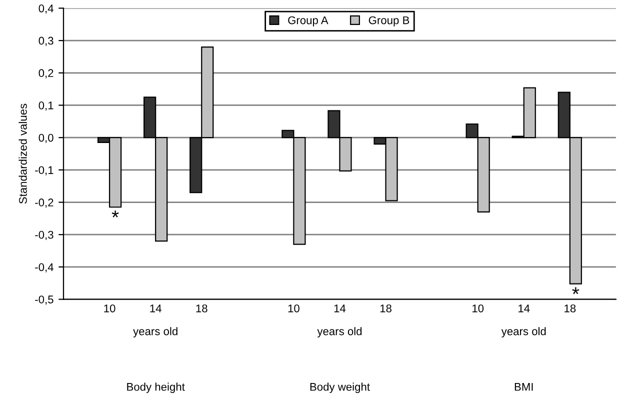  I want to click on text: BMI, so click(523, 387).